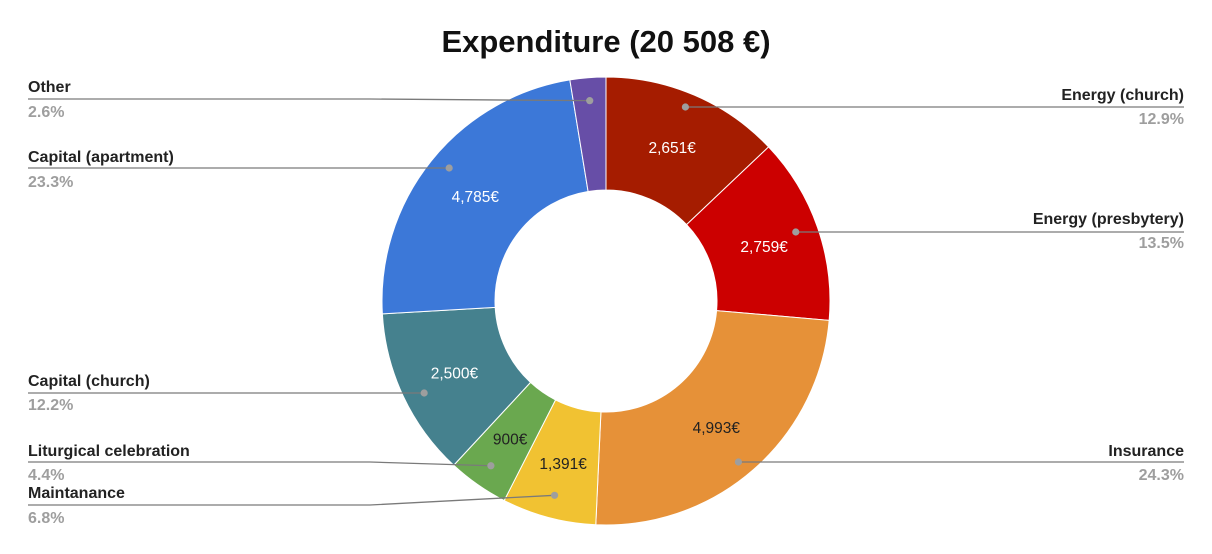 The width and height of the screenshot is (1212, 554). I want to click on callout-percent-maintanance: 6.8%, so click(46, 518).